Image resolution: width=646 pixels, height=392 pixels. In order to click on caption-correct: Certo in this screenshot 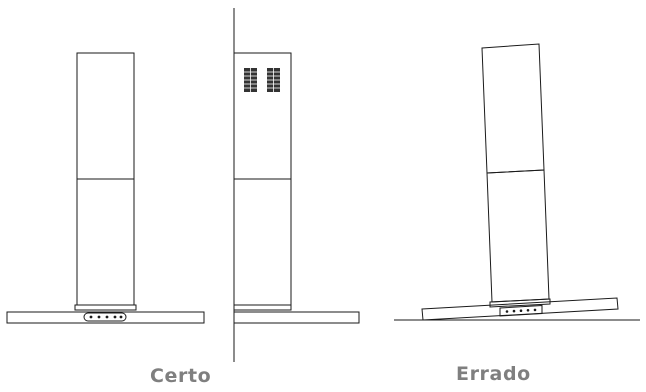, I will do `click(181, 376)`.